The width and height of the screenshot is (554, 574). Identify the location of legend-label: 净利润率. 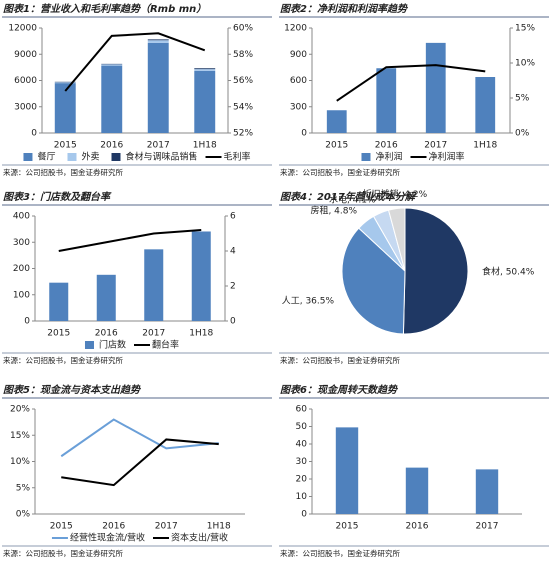
(447, 157).